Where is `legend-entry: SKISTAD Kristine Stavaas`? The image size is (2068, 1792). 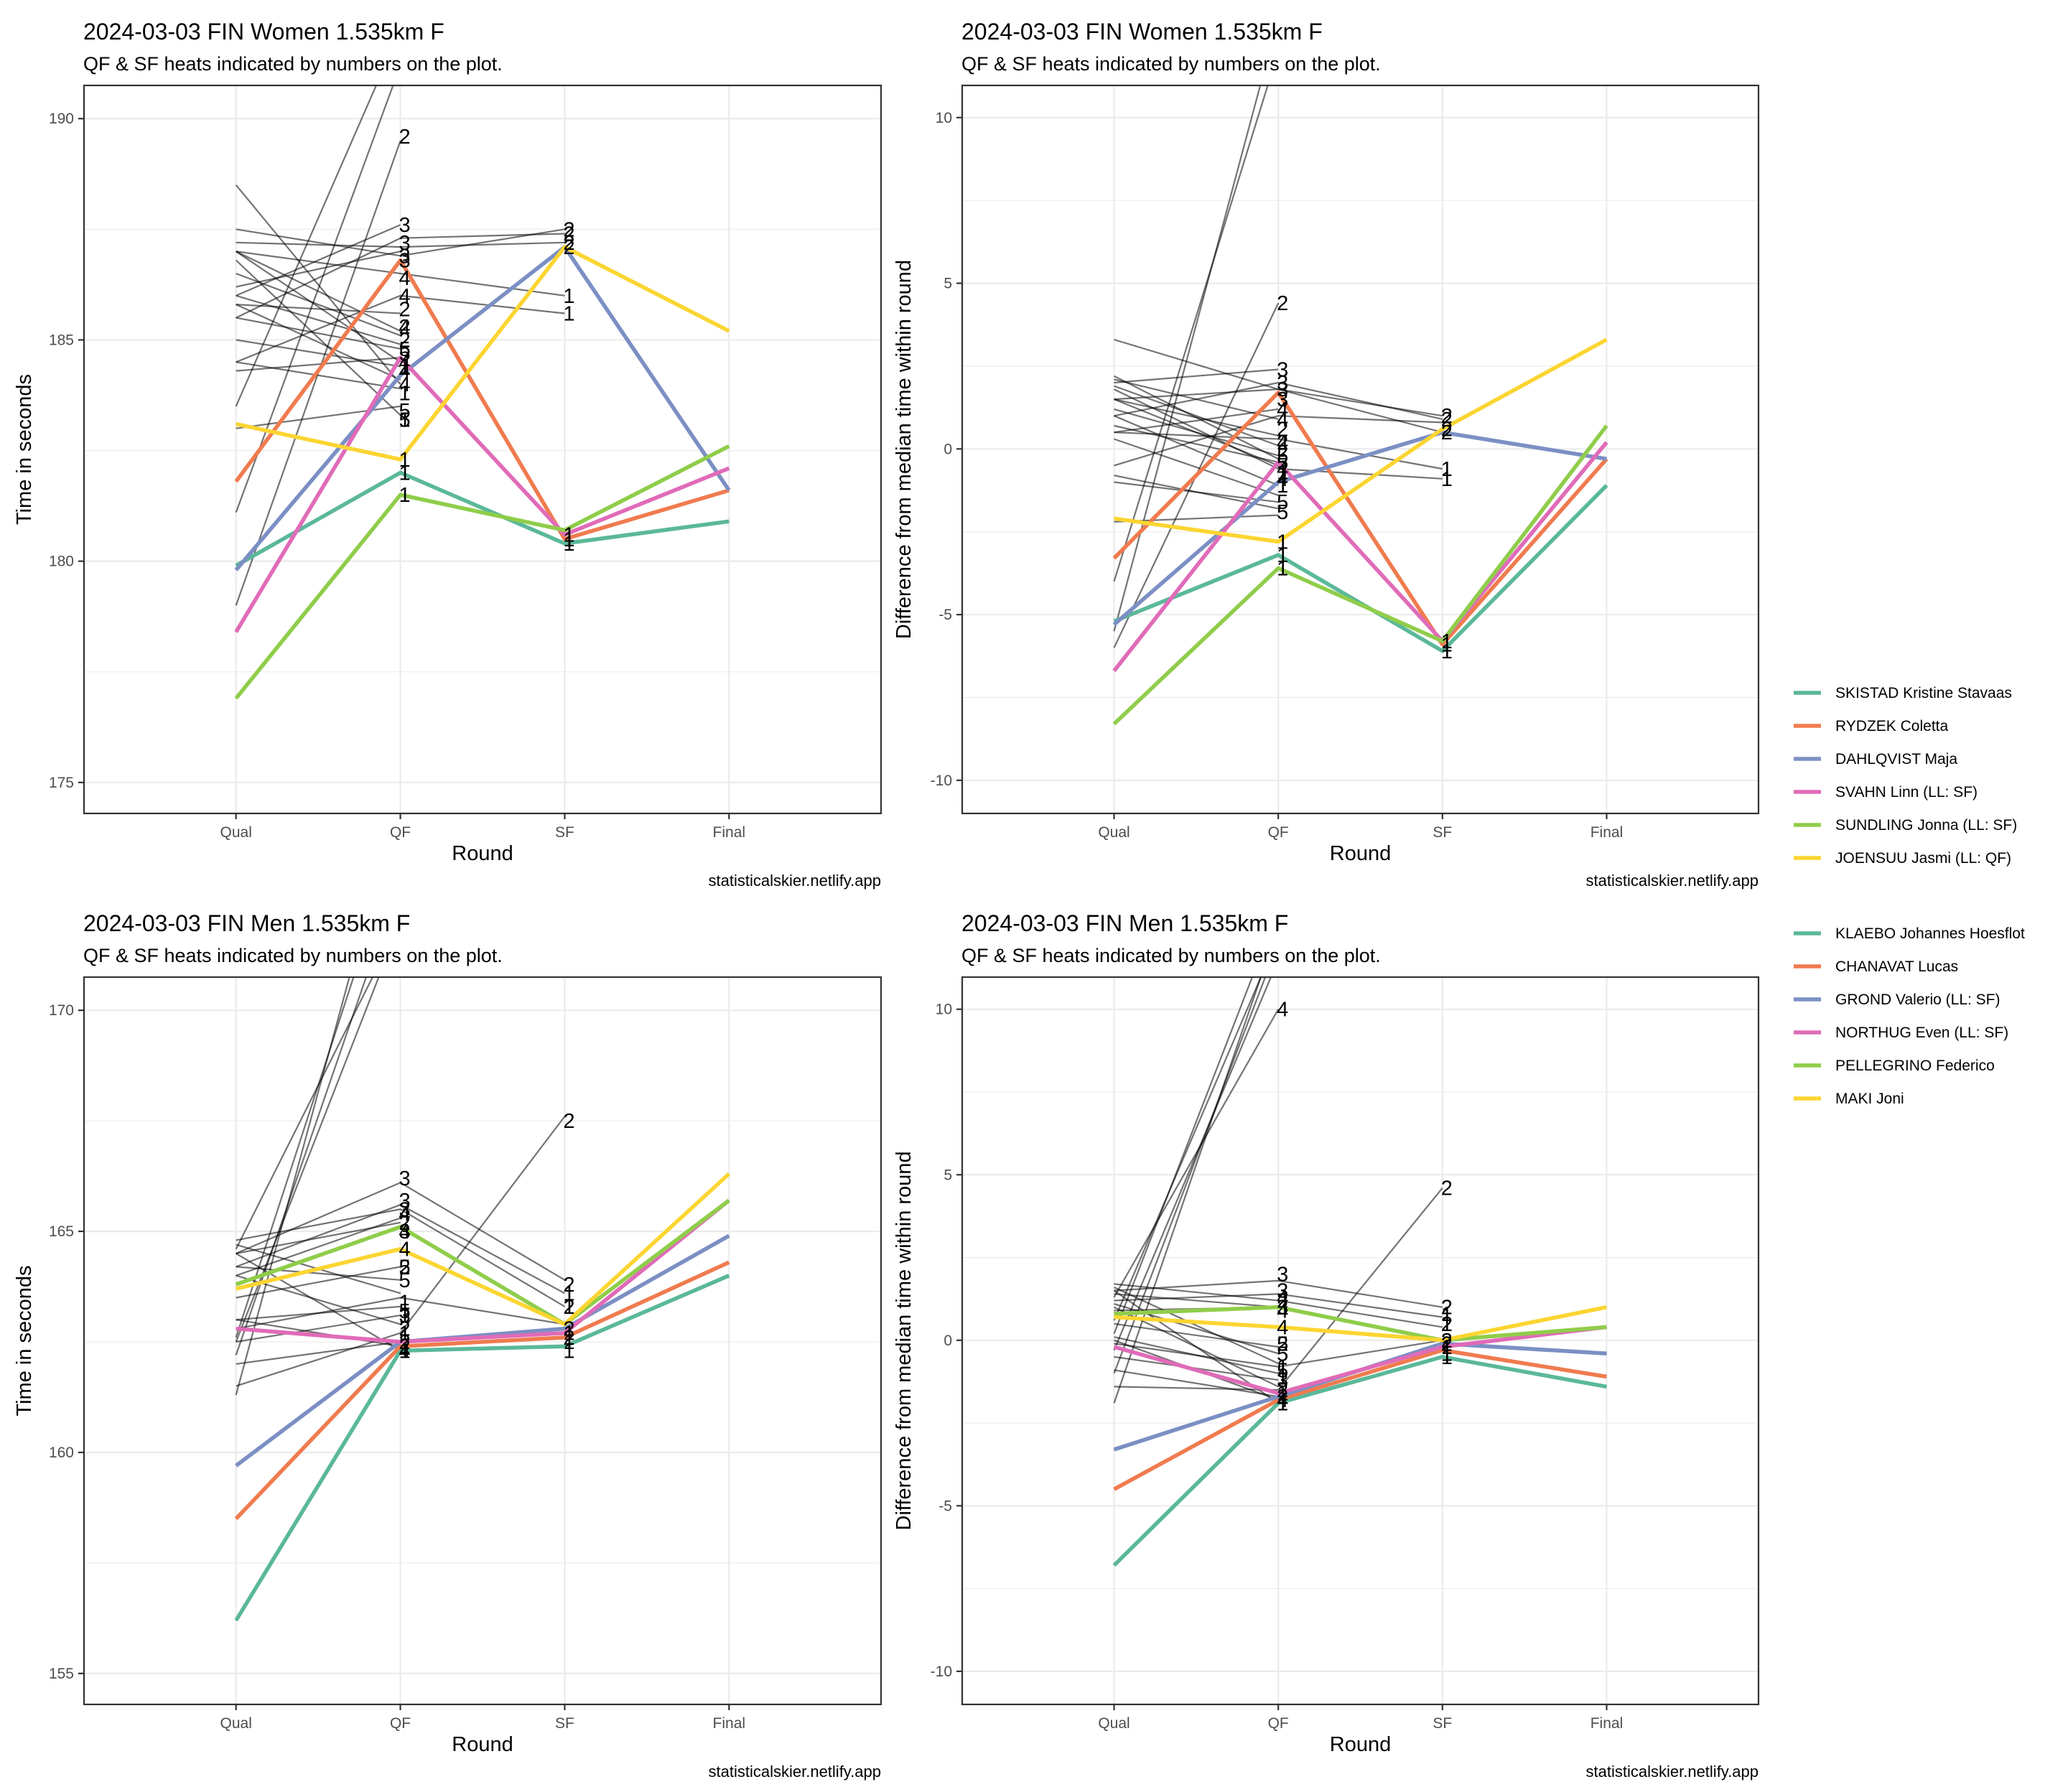 legend-entry: SKISTAD Kristine Stavaas is located at coordinates (1923, 693).